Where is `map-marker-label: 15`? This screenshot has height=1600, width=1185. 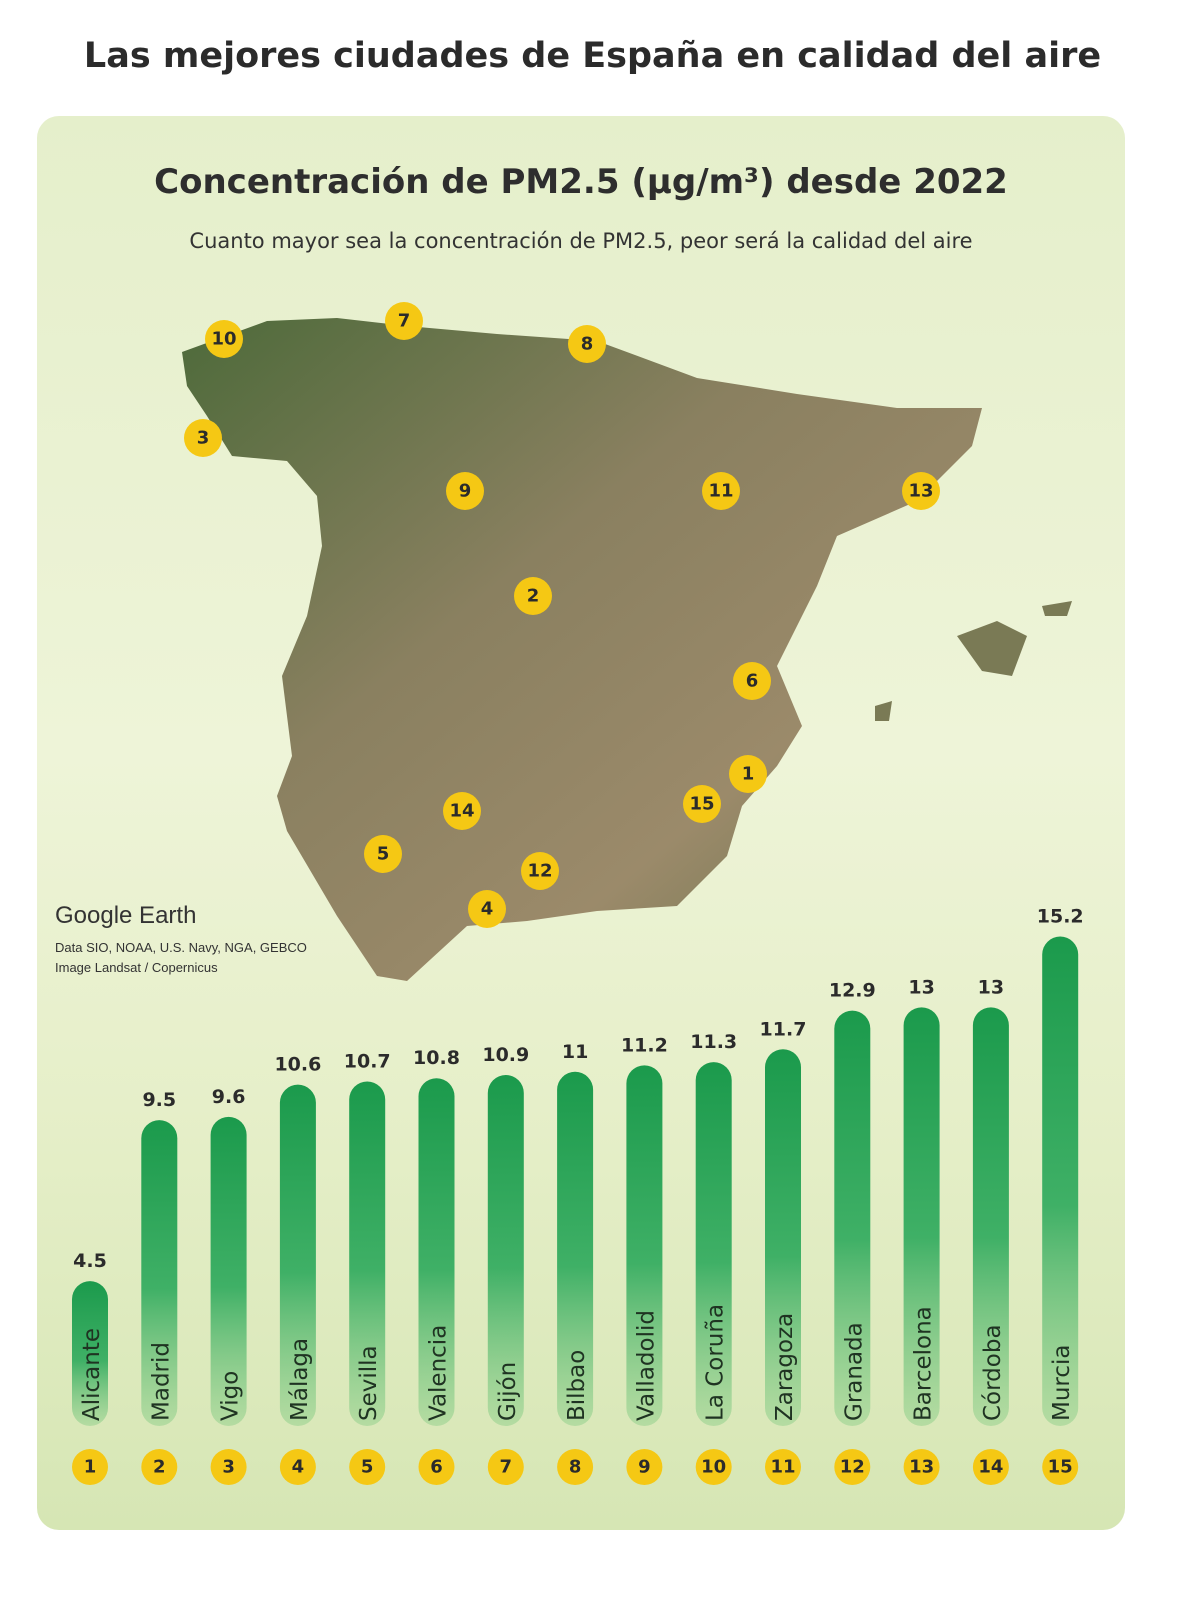 map-marker-label: 15 is located at coordinates (701, 804).